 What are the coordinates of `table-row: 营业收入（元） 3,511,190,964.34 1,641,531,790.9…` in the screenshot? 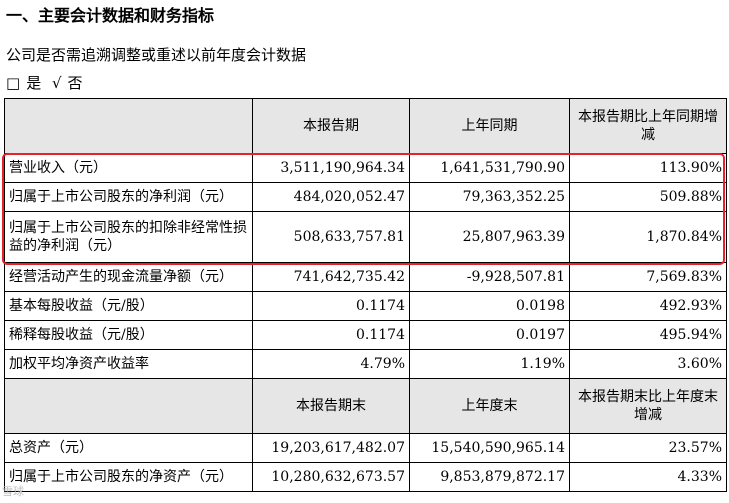 It's located at (365, 168).